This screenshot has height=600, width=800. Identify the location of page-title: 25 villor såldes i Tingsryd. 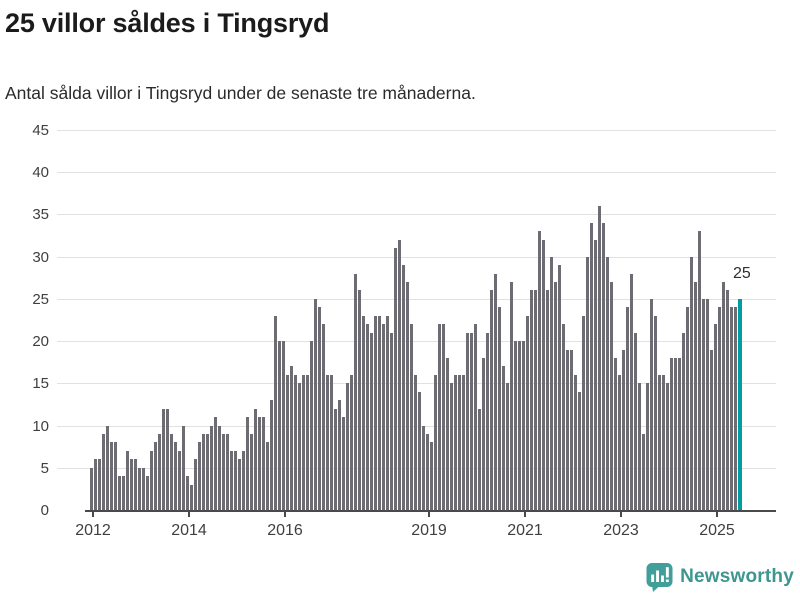
(167, 23).